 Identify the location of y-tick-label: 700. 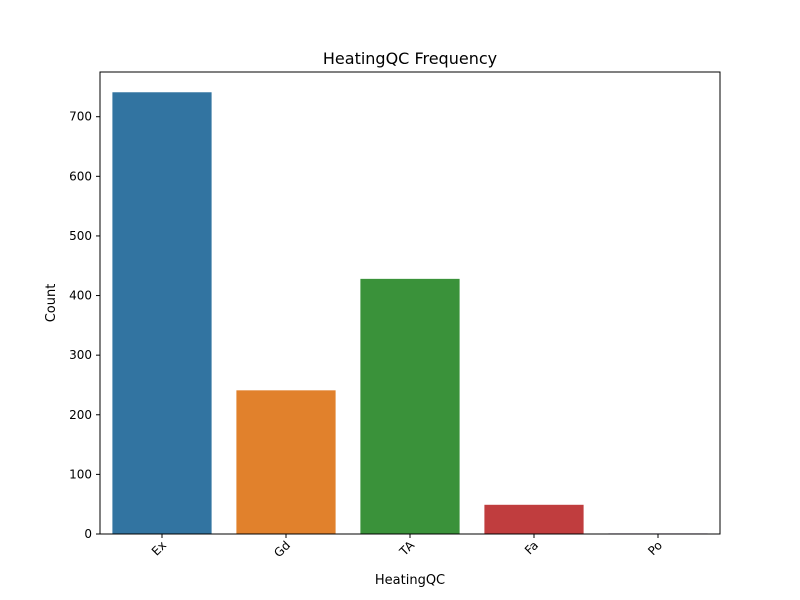
(80, 117).